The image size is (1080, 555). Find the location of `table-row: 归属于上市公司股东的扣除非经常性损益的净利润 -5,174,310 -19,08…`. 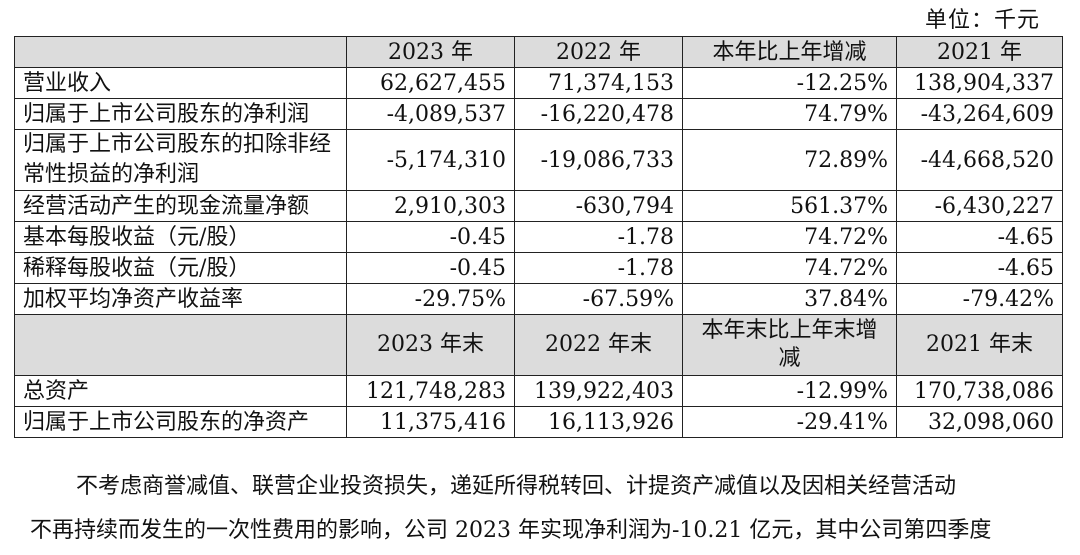

table-row: 归属于上市公司股东的扣除非经常性损益的净利润 -5,174,310 -19,08… is located at coordinates (538, 160).